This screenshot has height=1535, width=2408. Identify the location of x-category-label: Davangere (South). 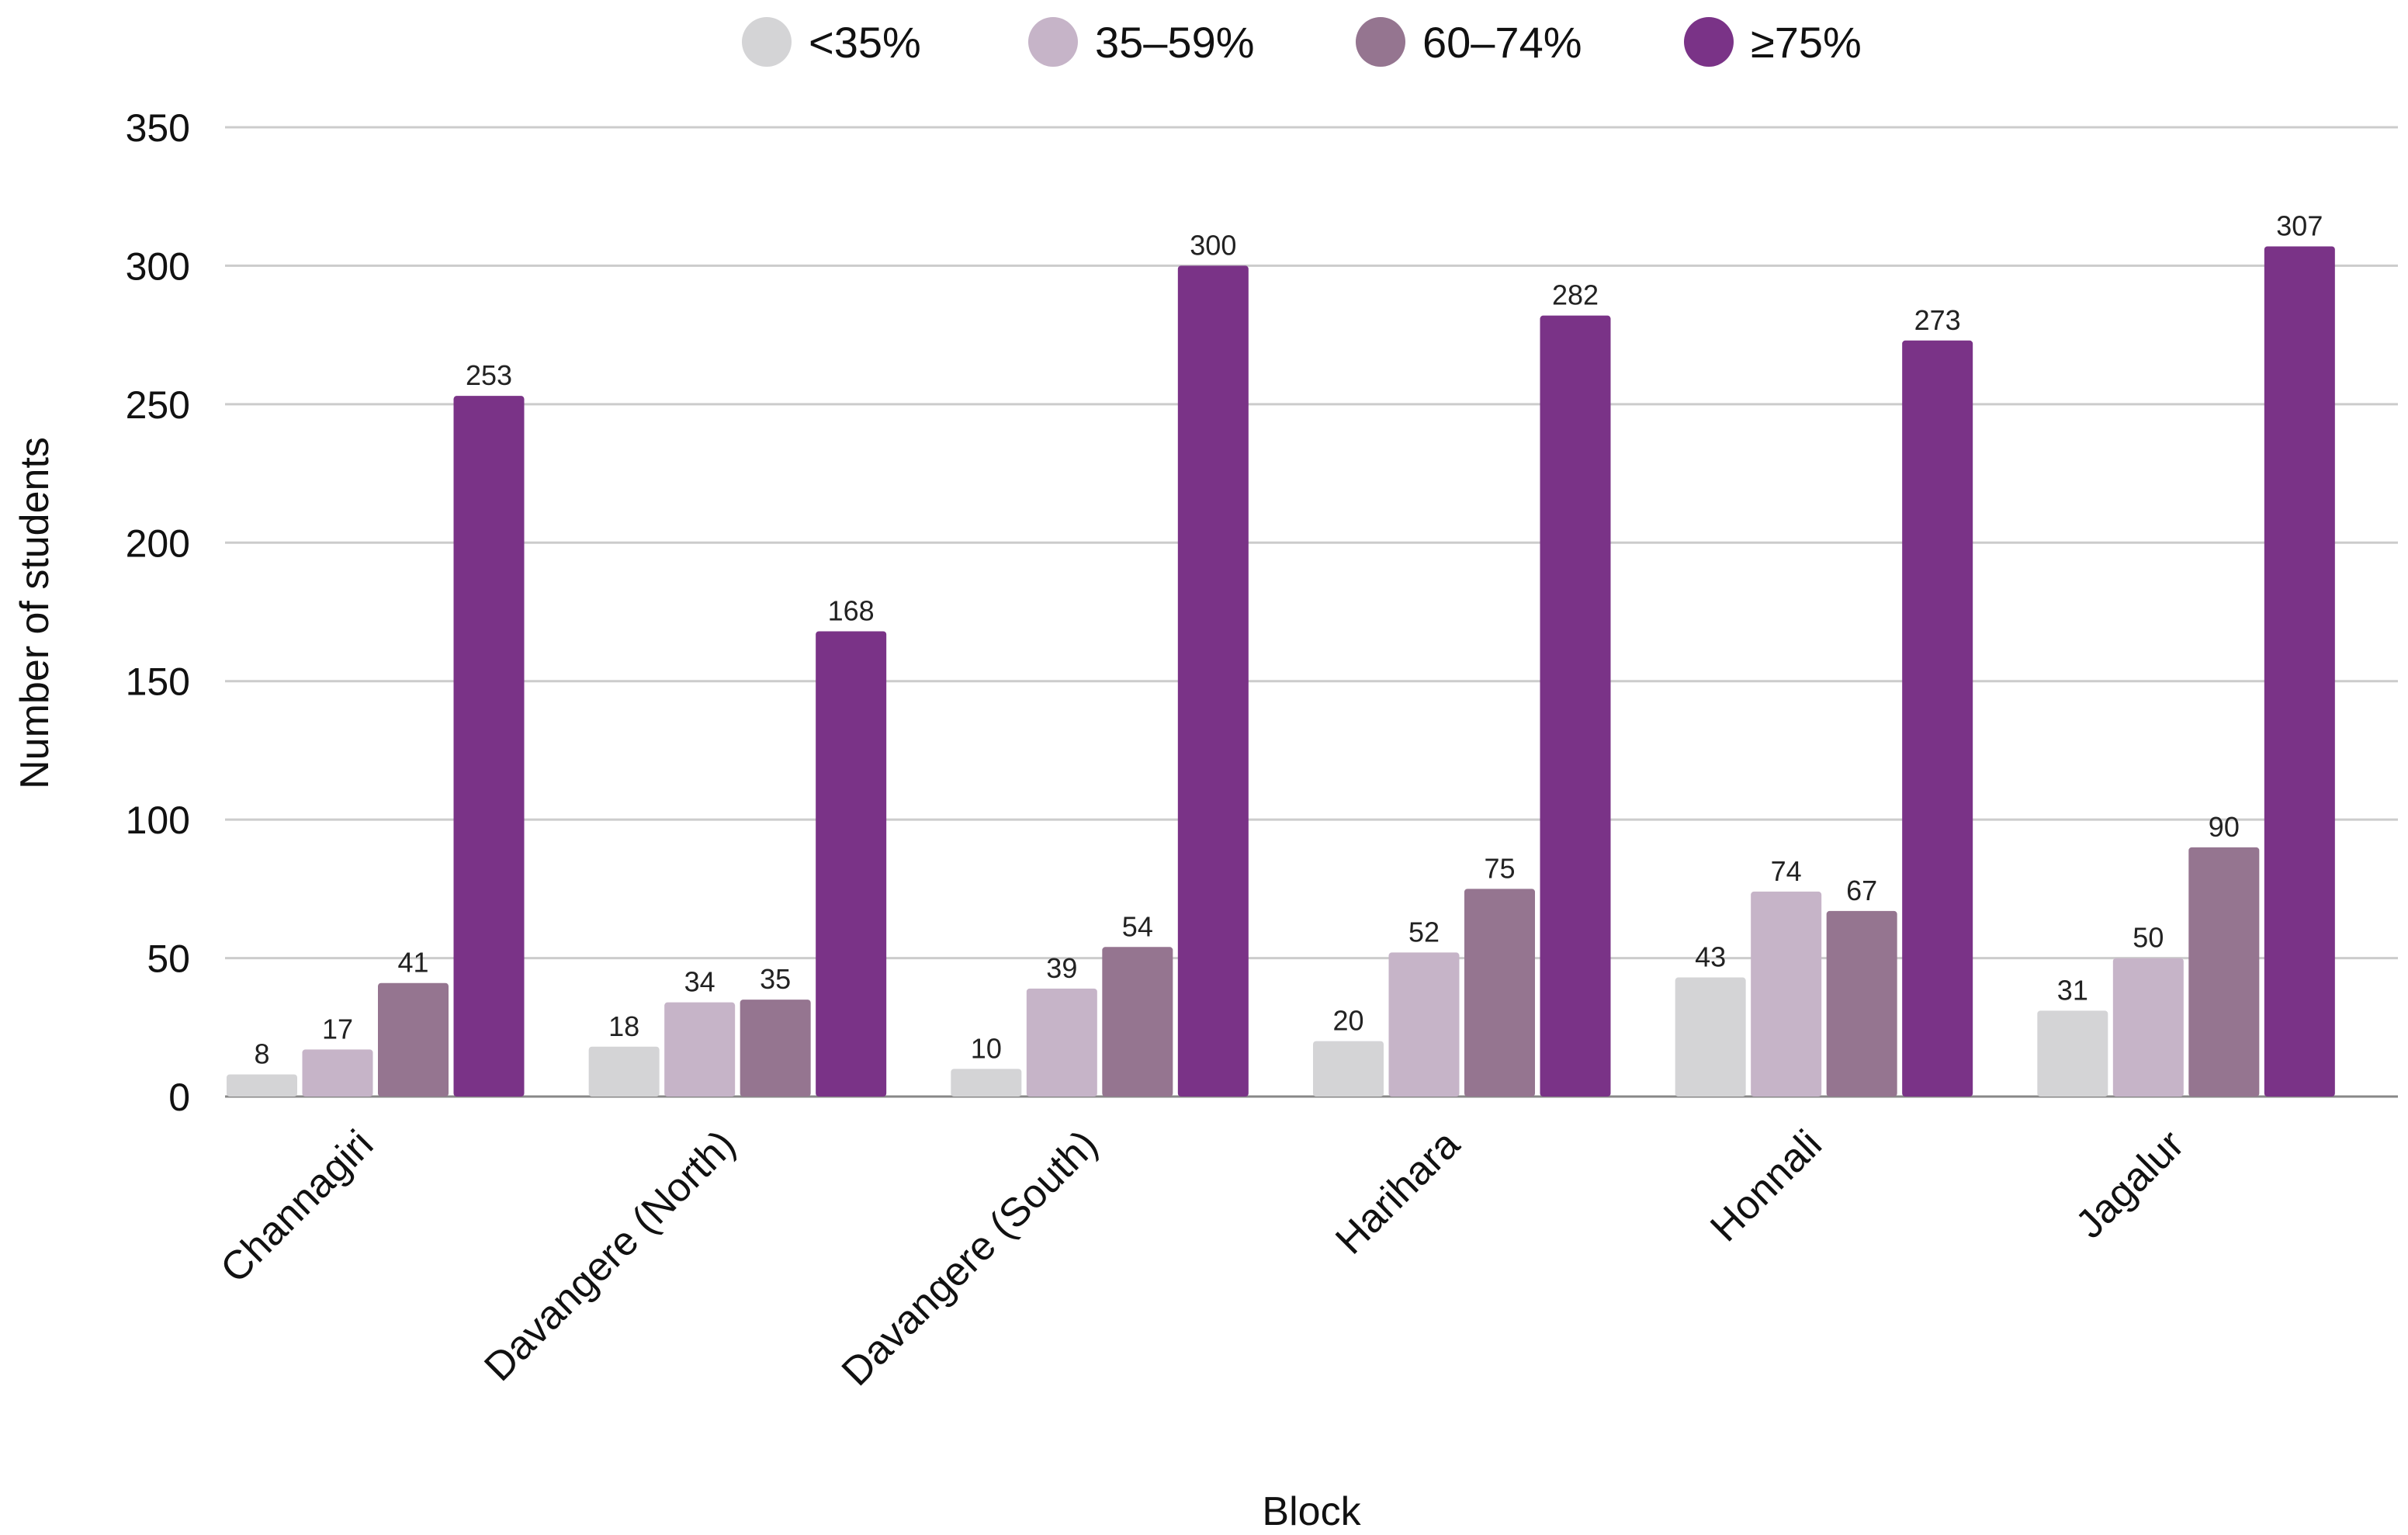
(970, 1258).